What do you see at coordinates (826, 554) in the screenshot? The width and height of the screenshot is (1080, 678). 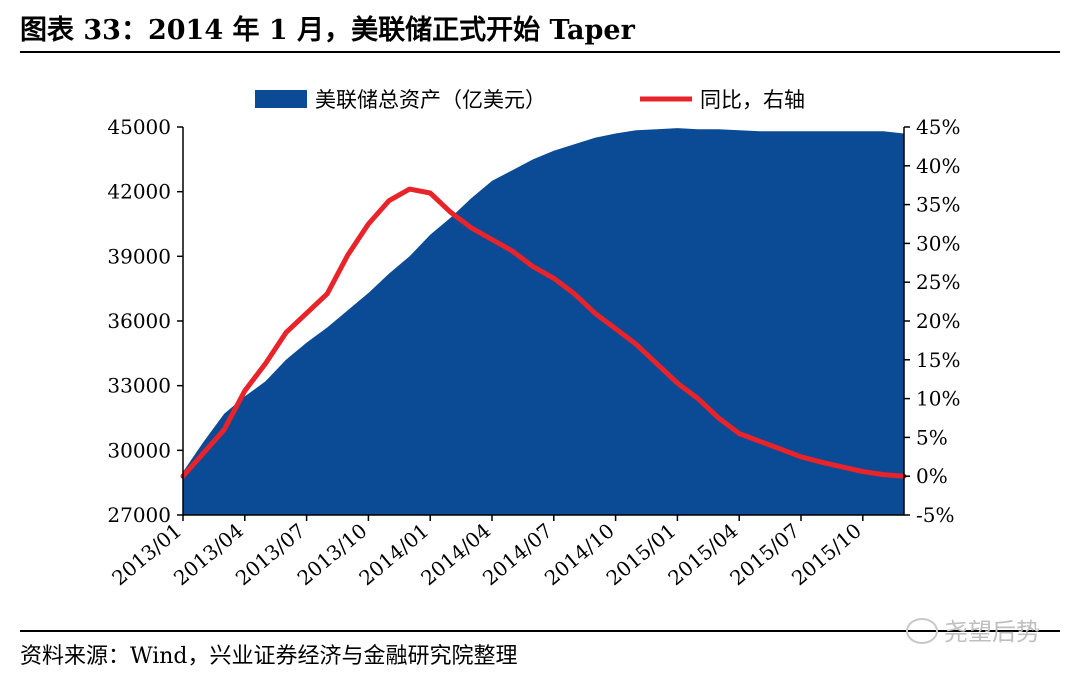 I see `x-tick-label: 2015/10` at bounding box center [826, 554].